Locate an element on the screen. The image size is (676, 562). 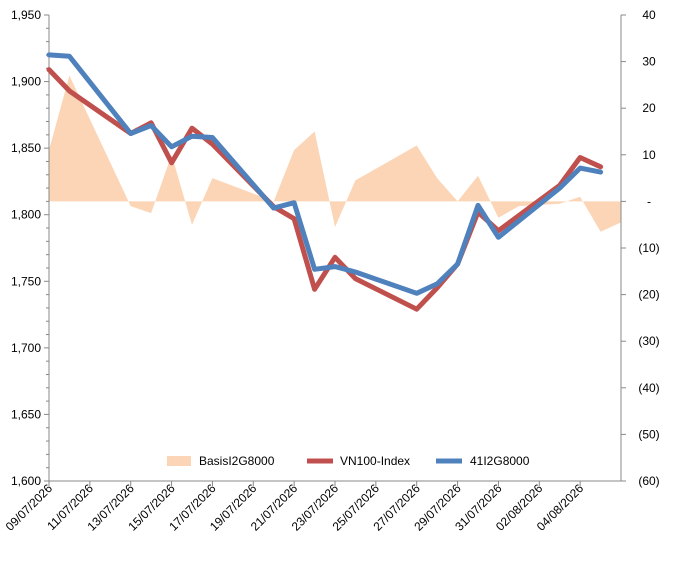
legend-label-basis: BasisI2G8000 is located at coordinates (237, 461).